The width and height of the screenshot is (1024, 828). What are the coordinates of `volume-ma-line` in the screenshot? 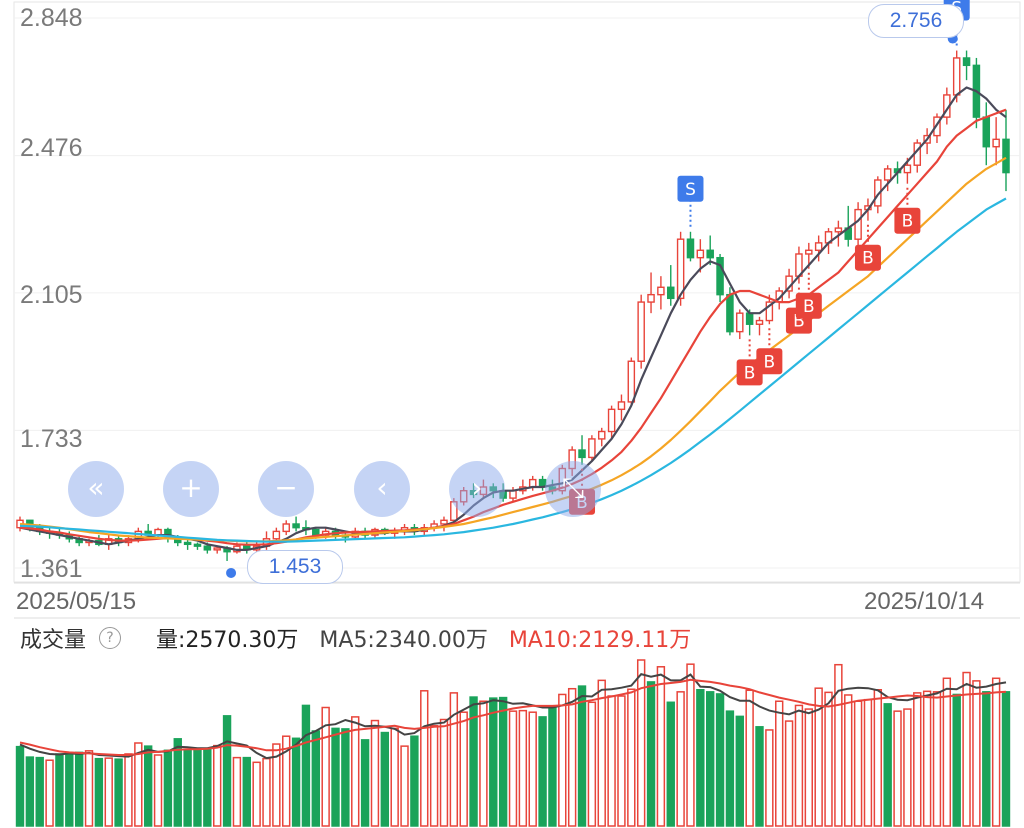 It's located at (513, 717).